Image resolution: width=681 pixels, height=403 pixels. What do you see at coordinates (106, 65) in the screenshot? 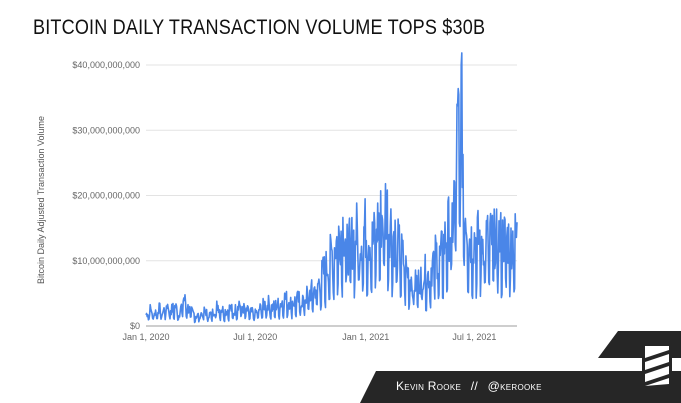
I see `y-tick-label: $40,000,000,000` at bounding box center [106, 65].